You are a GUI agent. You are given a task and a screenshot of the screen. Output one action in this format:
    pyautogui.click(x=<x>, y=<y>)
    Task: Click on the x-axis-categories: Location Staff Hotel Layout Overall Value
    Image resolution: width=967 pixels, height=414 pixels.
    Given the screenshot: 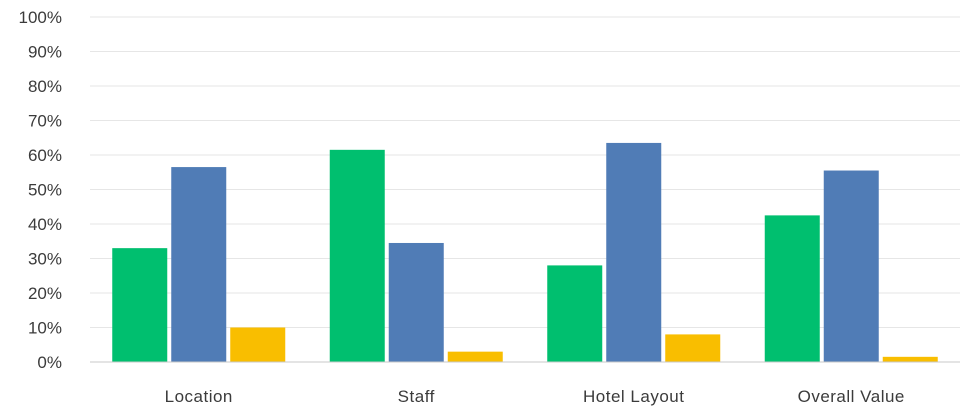 What is the action you would take?
    pyautogui.click(x=535, y=396)
    